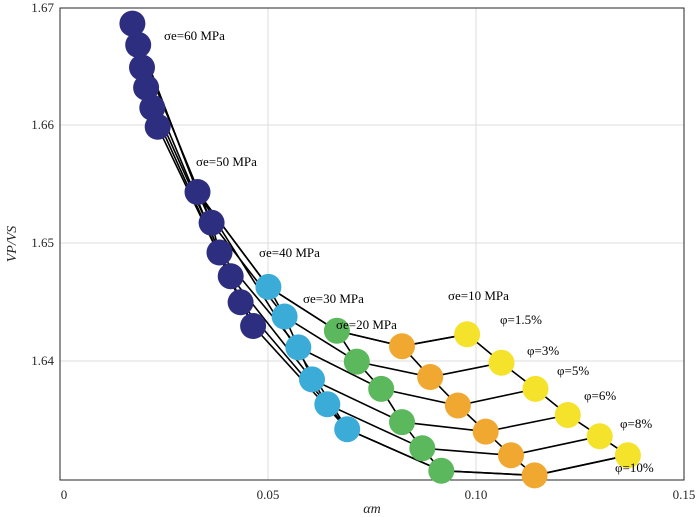 Image resolution: width=700 pixels, height=517 pixels. I want to click on porosity-label-10: φ=10%, so click(634, 467).